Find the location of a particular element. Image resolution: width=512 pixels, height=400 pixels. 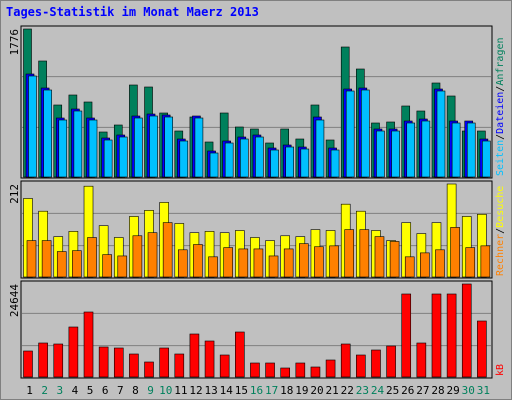

legend: kB is located at coordinates (500, 370).